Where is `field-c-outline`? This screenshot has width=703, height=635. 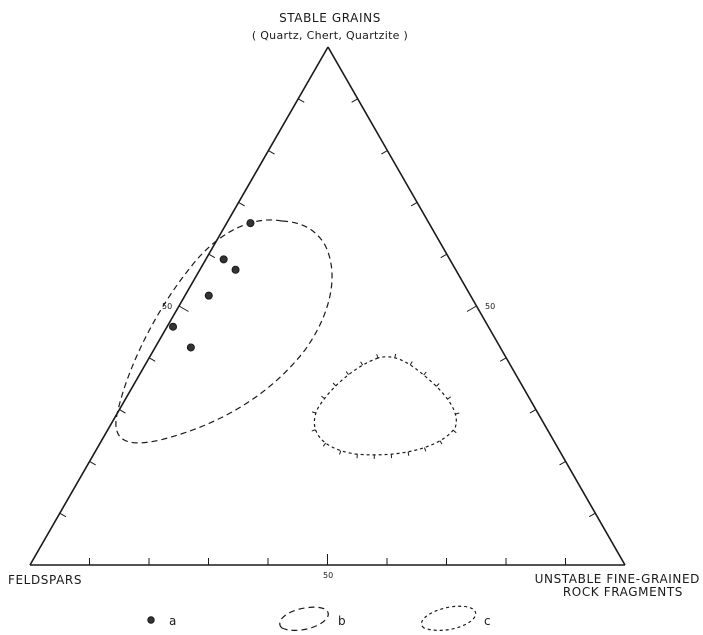 field-c-outline is located at coordinates (385, 406).